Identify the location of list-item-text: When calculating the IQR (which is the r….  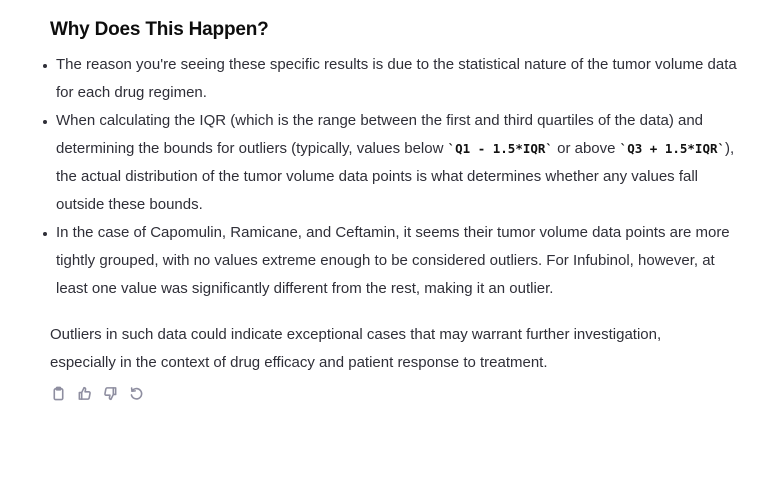
(380, 134).